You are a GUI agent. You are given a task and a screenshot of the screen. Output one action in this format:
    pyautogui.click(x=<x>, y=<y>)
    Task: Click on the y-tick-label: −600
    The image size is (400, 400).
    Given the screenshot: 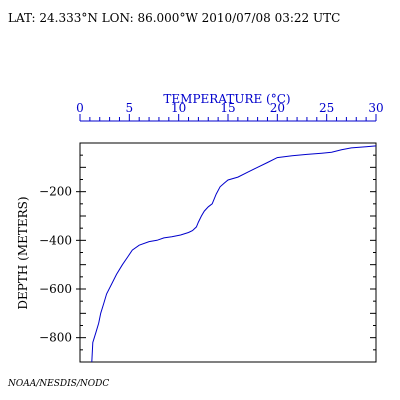 What is the action you would take?
    pyautogui.click(x=55, y=289)
    